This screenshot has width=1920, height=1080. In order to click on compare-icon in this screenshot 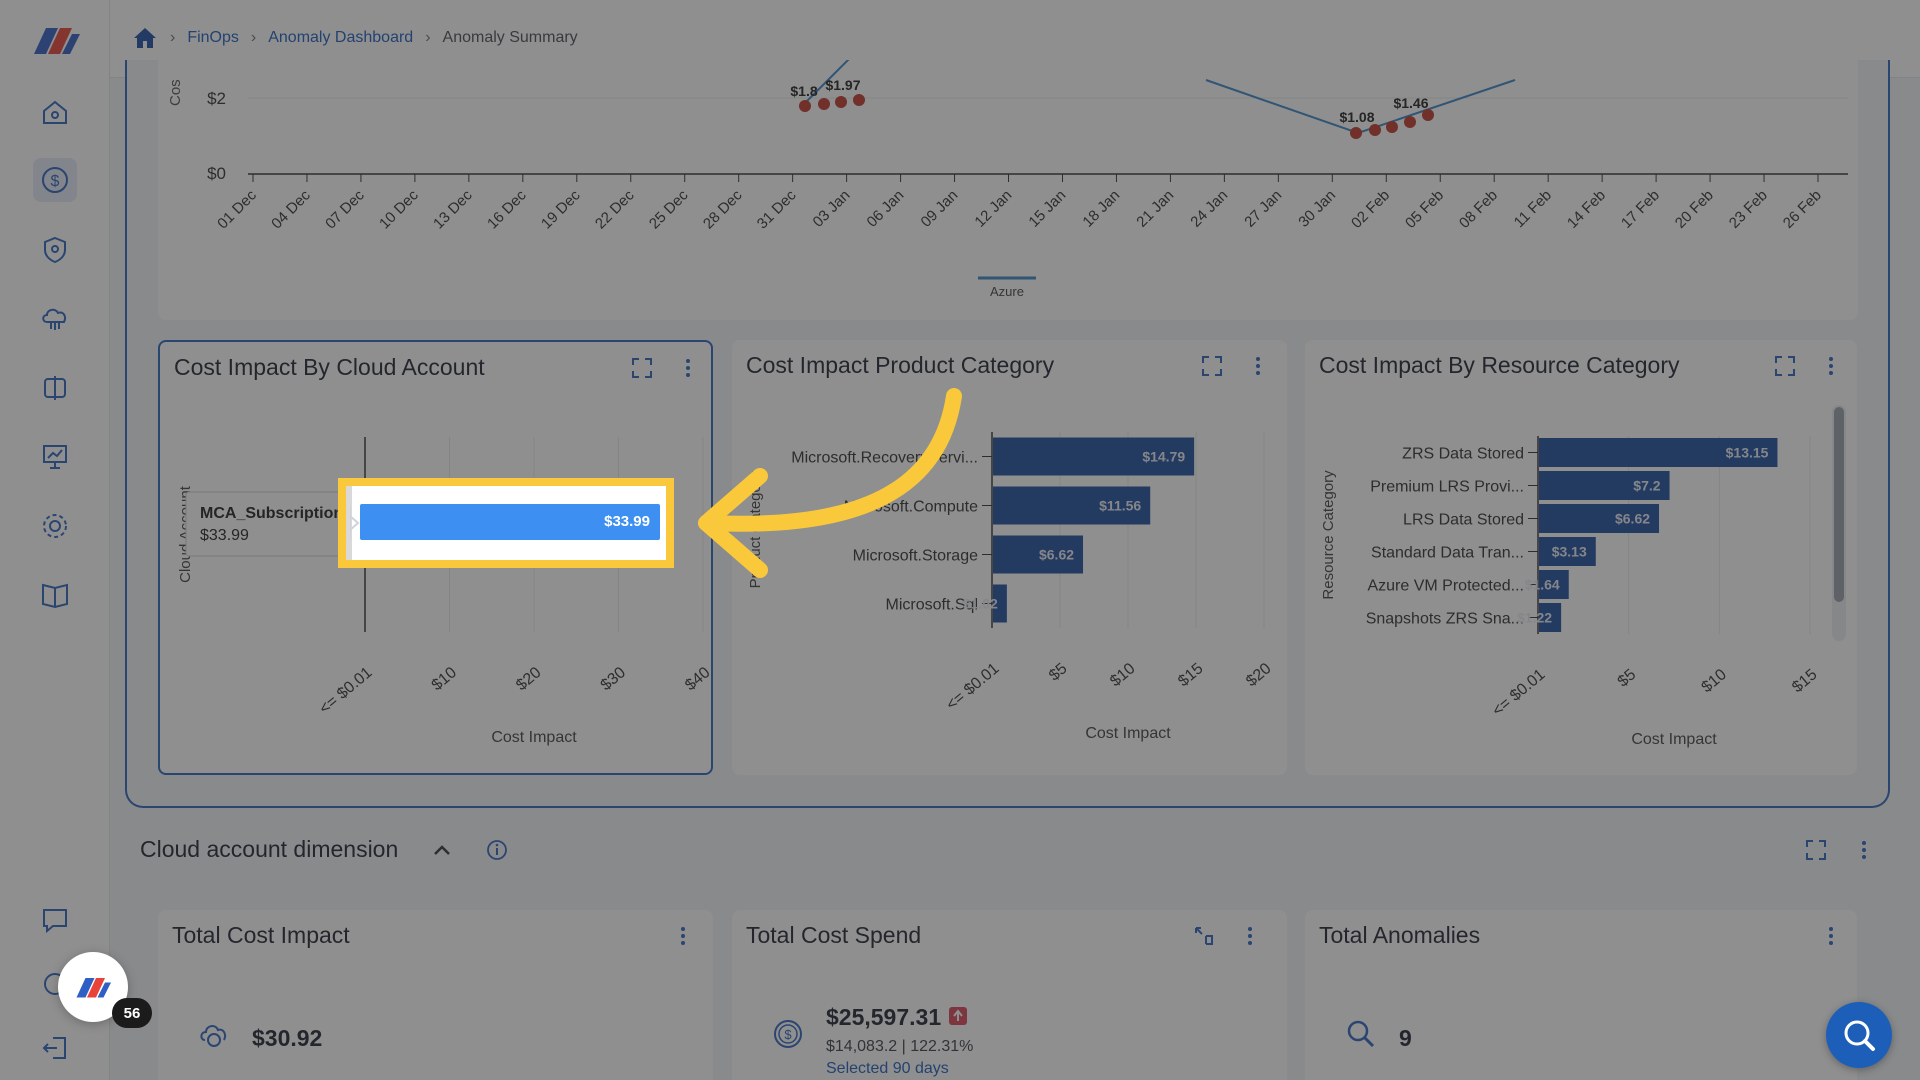, I will do `click(55, 388)`.